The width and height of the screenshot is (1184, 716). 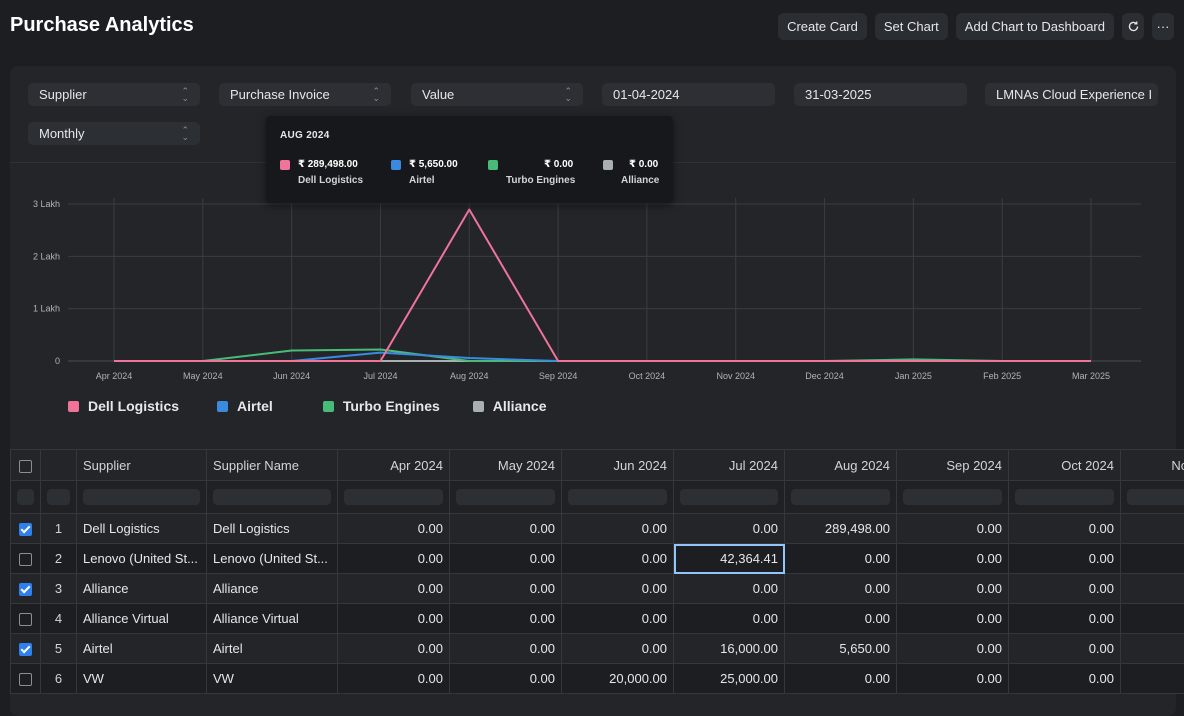 What do you see at coordinates (114, 133) in the screenshot?
I see `range-select: Monthly ⌃⌄` at bounding box center [114, 133].